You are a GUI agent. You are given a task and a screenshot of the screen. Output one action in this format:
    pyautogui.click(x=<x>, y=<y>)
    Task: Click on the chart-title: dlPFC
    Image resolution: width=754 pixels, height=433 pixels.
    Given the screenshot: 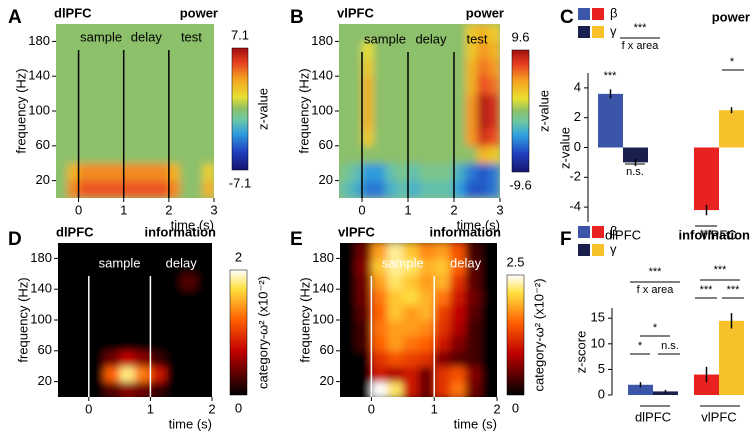 What is the action you would take?
    pyautogui.click(x=75, y=231)
    